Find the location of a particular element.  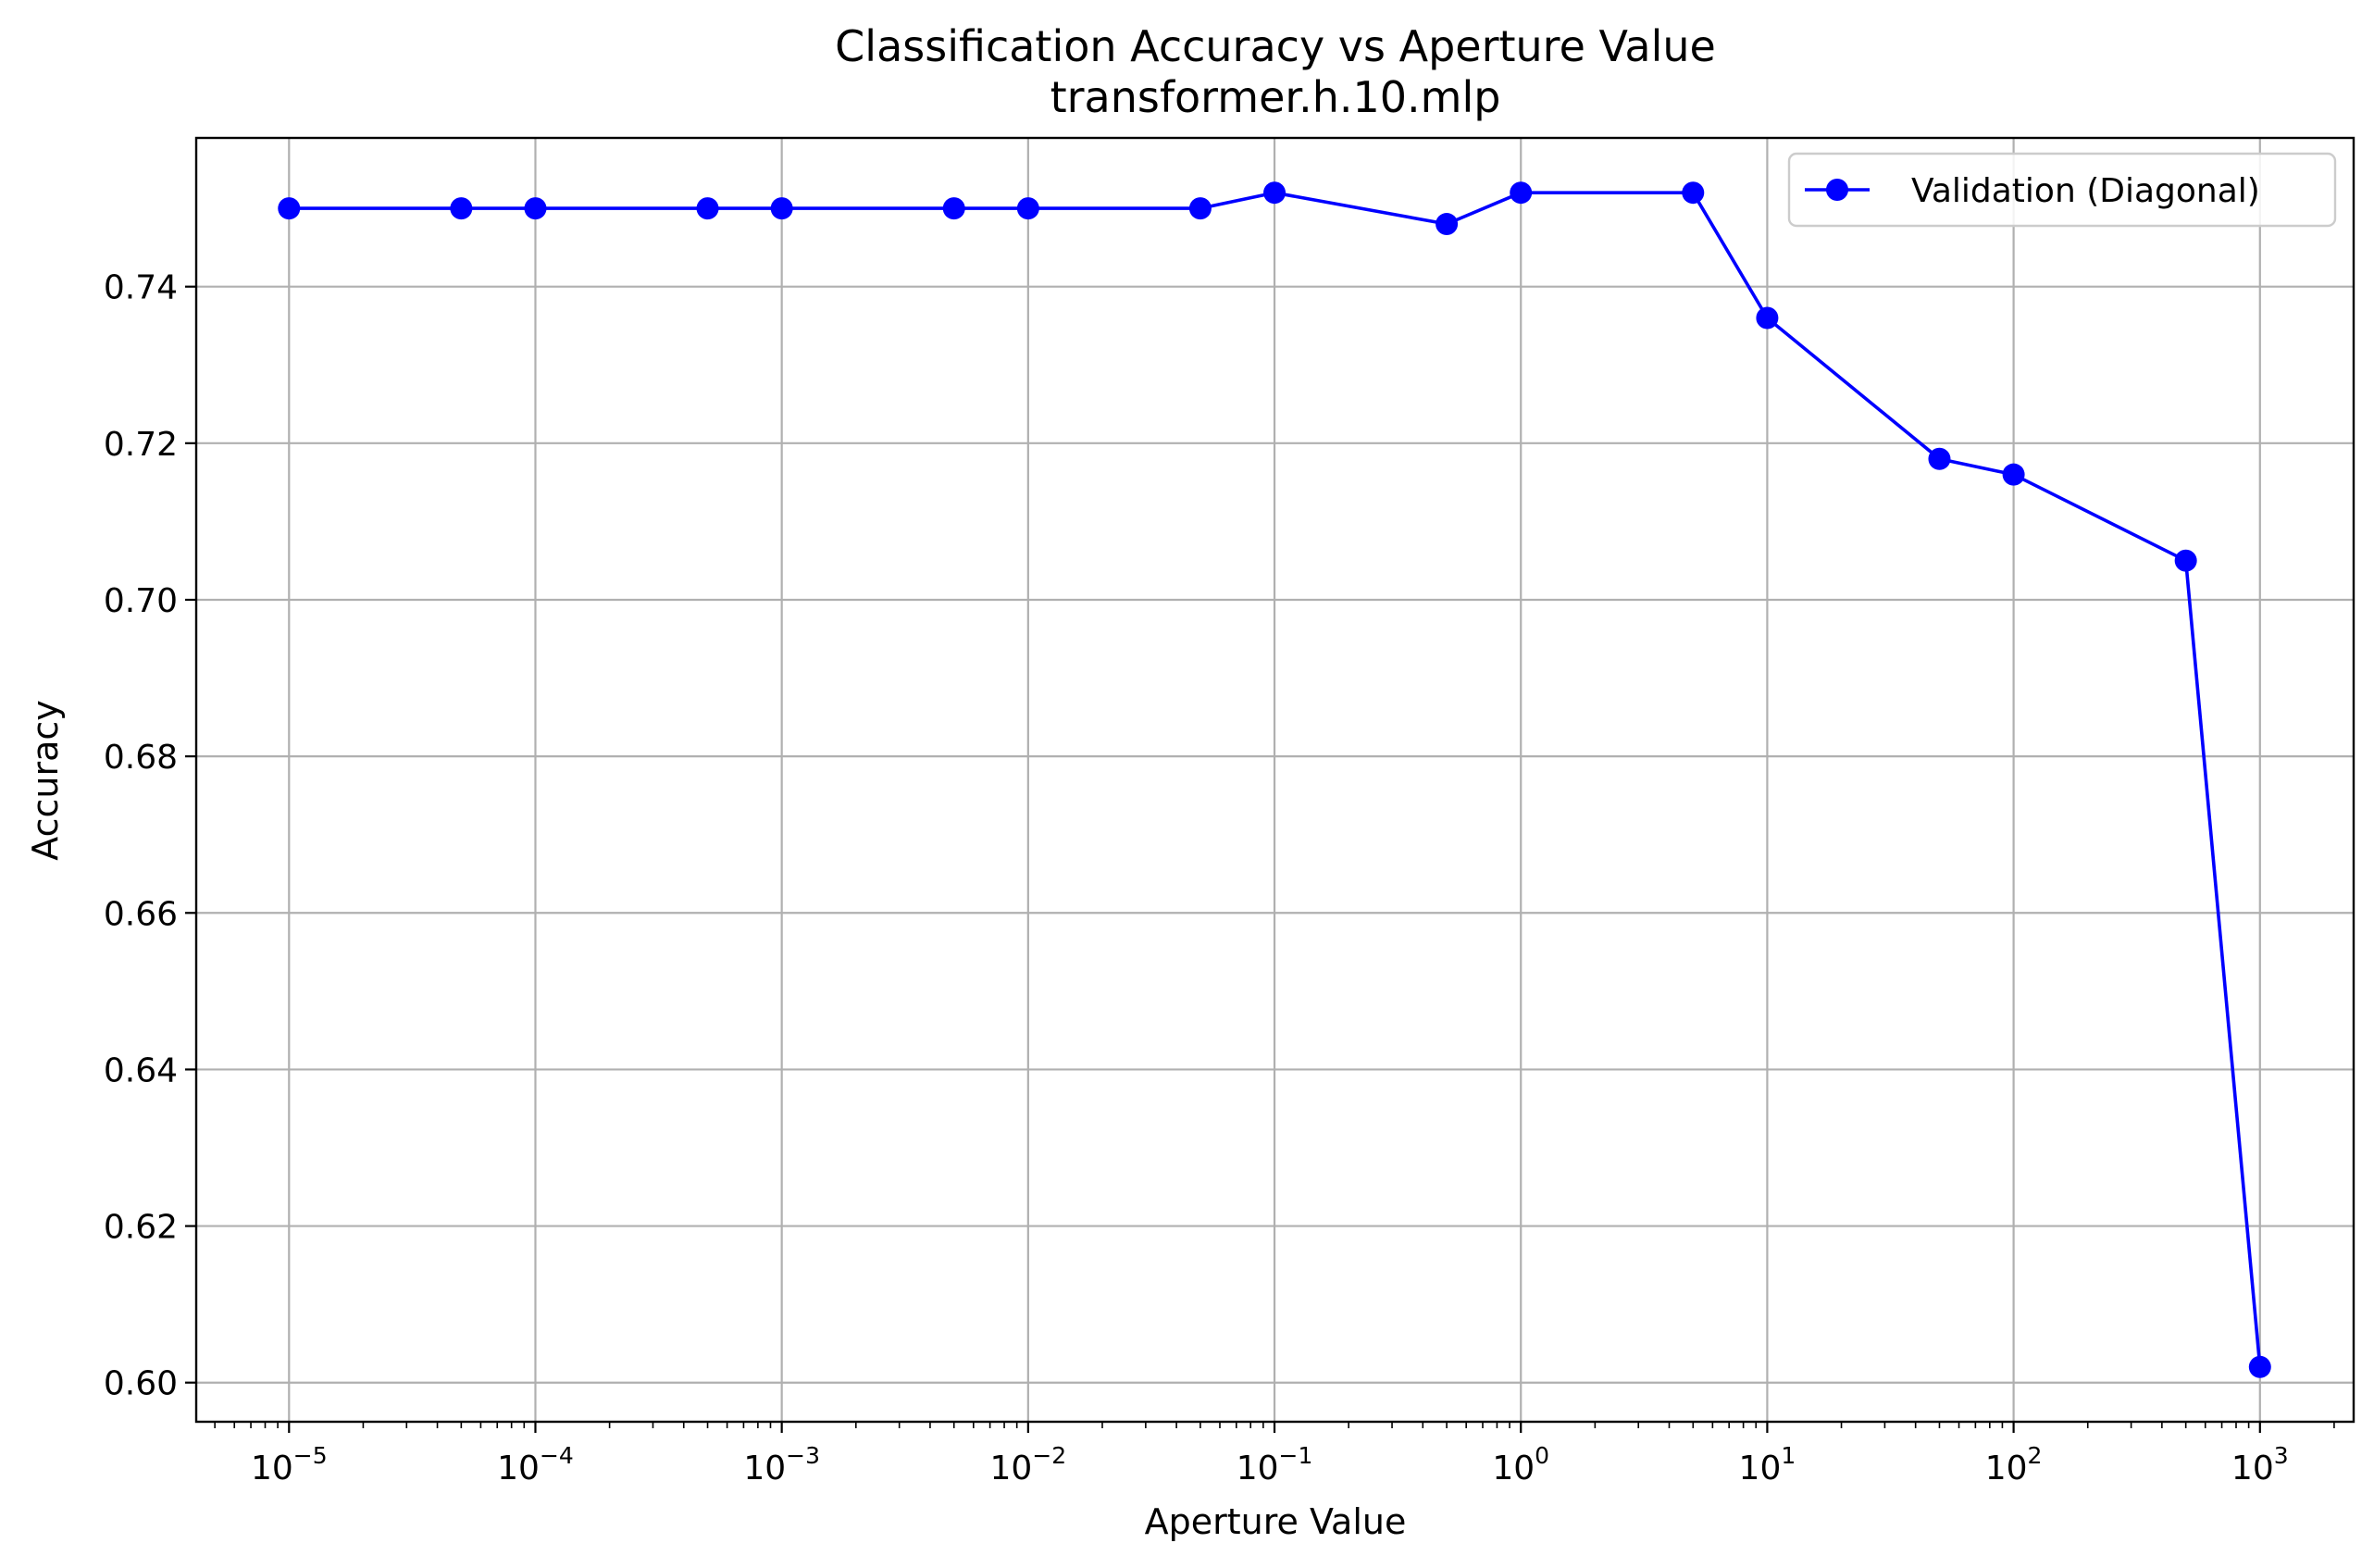

y-tick-label: 0.70 is located at coordinates (141, 601).